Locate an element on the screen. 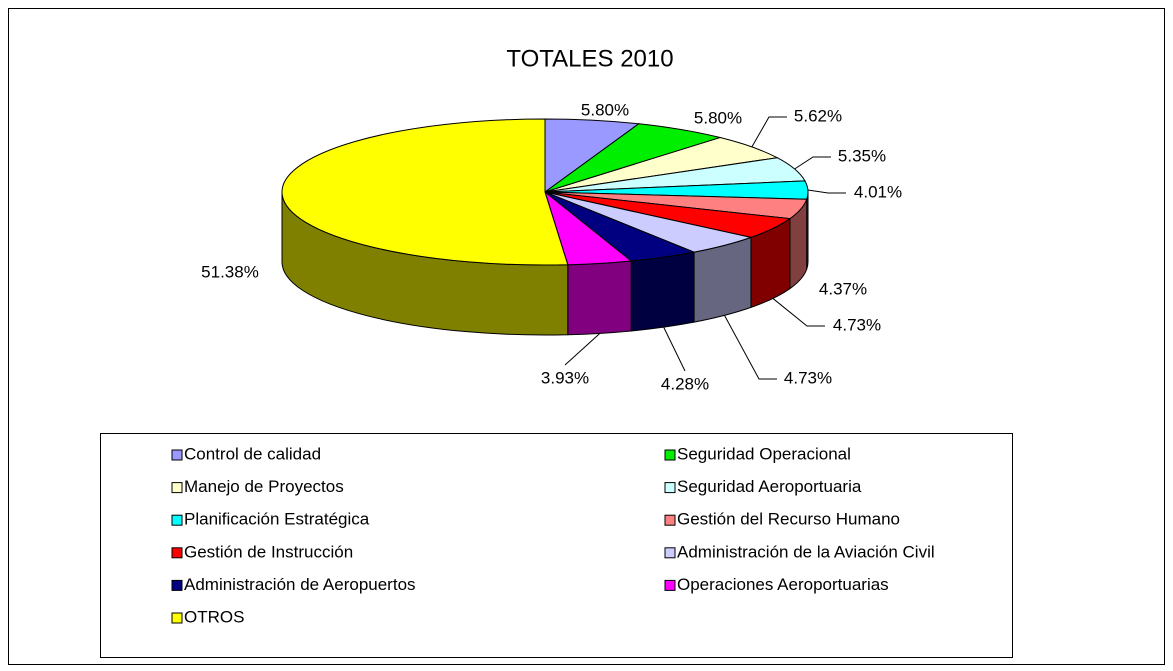  legend-label: Administración de la Aviación Civil is located at coordinates (806, 551).